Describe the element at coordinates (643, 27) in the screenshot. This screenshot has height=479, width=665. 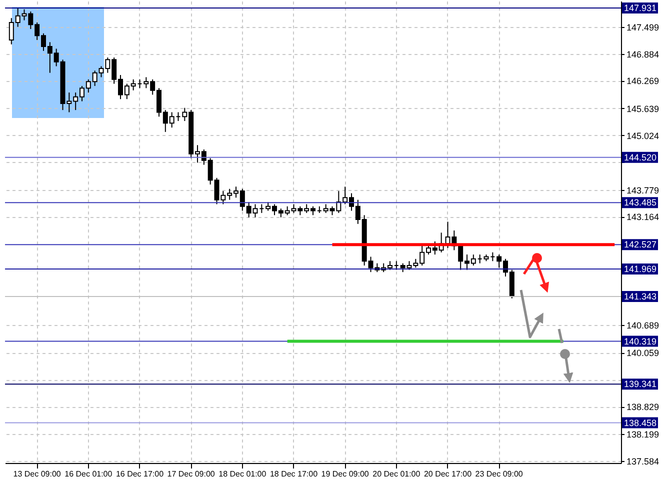
I see `y-tick-label: 147.499` at that location.